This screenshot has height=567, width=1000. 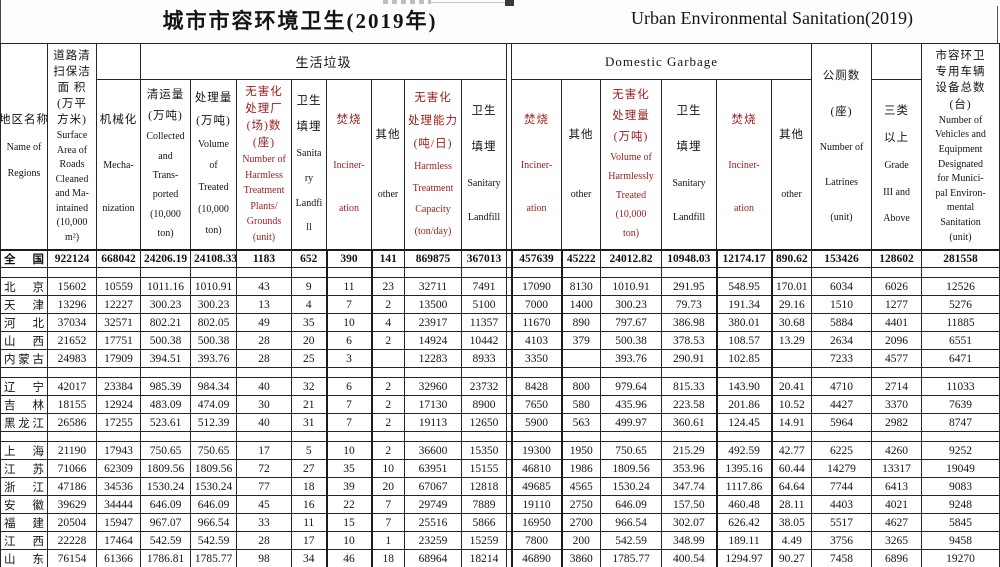 I want to click on header-line: and Ma-, so click(x=72, y=194).